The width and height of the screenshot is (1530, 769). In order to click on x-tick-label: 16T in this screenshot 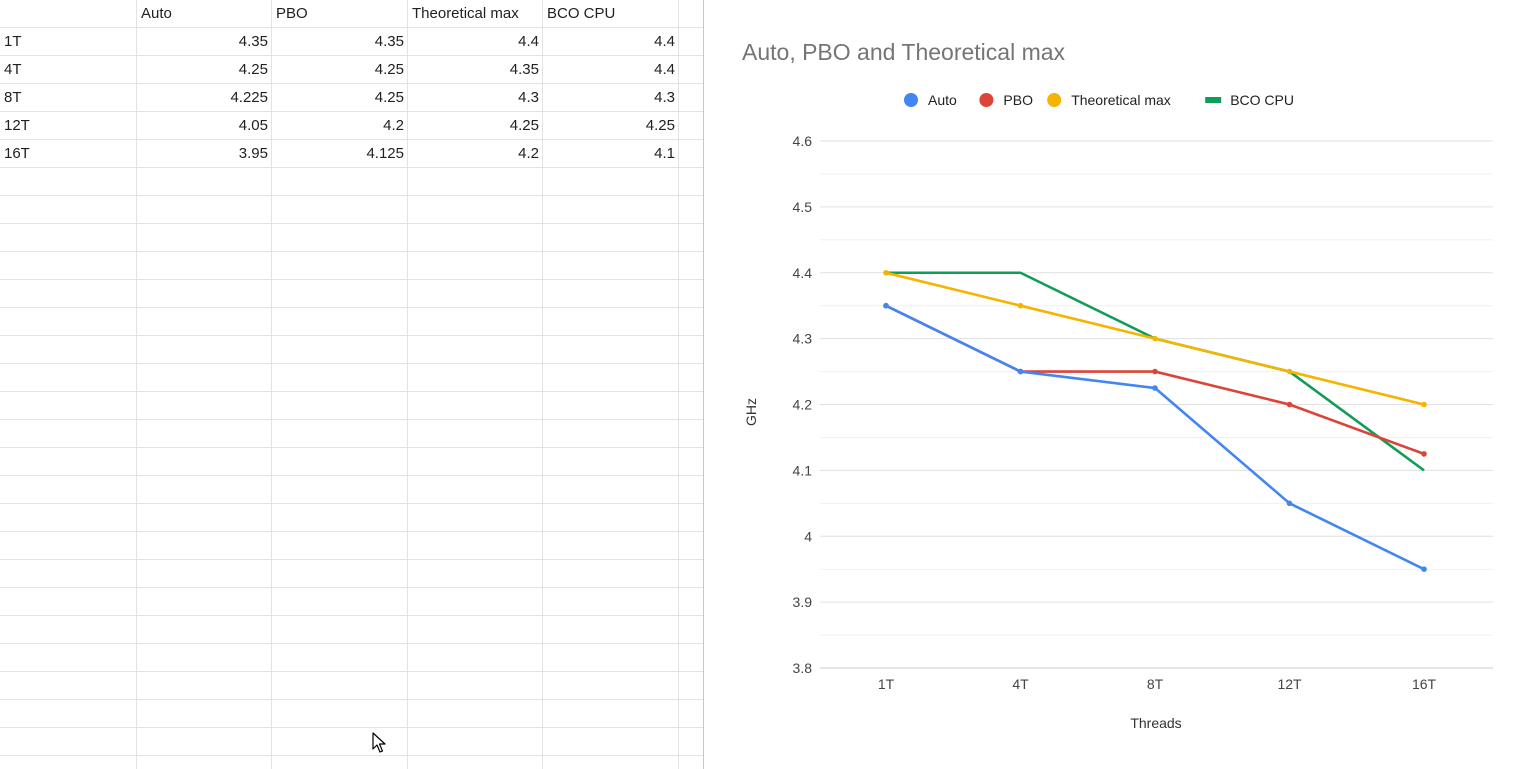, I will do `click(1424, 684)`.